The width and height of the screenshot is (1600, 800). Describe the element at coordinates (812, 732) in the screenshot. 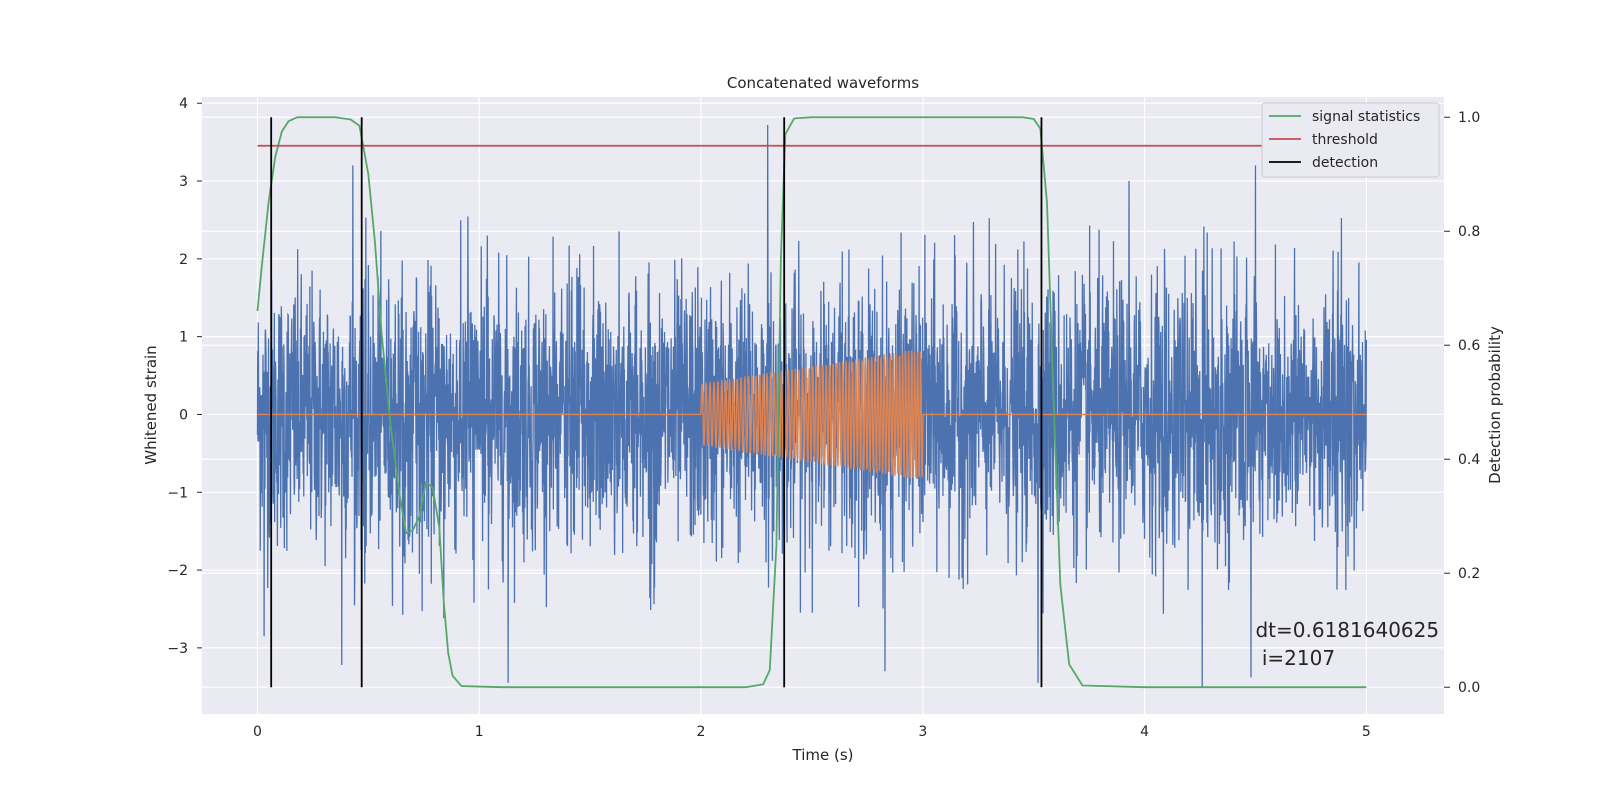

I see `x-axis-ticks: 0 1 2 3 4 5` at that location.